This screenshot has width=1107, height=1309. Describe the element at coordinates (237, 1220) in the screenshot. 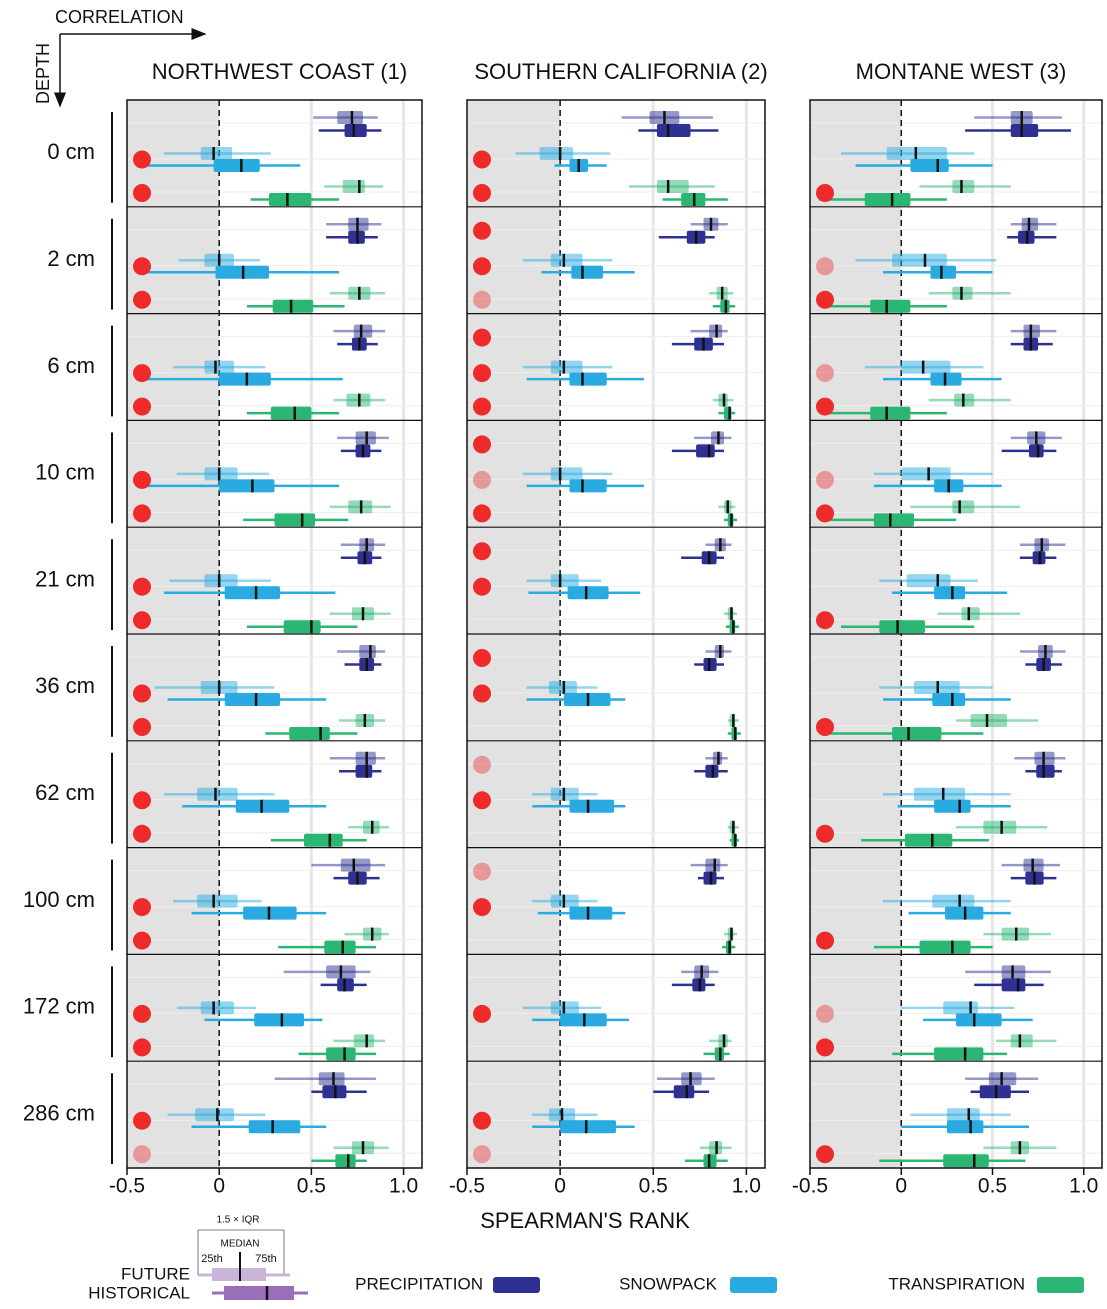

I see `legend-whisker: 1.5 × IQR` at that location.